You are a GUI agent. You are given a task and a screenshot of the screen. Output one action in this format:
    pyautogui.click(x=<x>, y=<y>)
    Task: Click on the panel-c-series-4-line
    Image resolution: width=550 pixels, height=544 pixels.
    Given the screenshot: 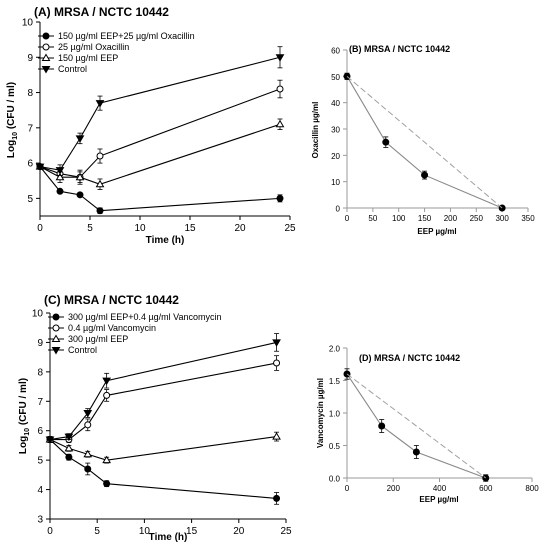 What is the action you would take?
    pyautogui.click(x=163, y=391)
    